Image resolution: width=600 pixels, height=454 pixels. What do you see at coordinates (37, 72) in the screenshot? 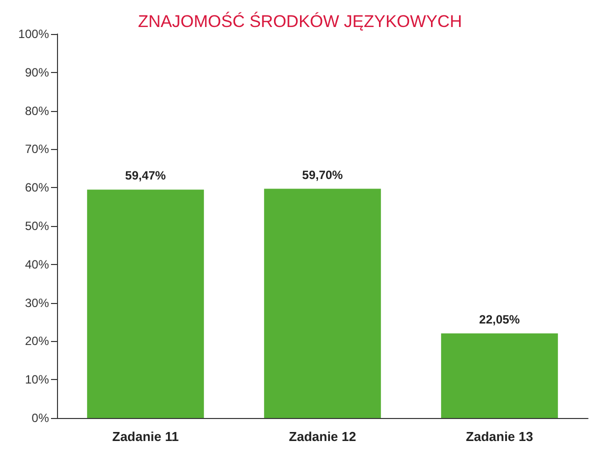
I see `y-tick-label: 90%` at bounding box center [37, 72].